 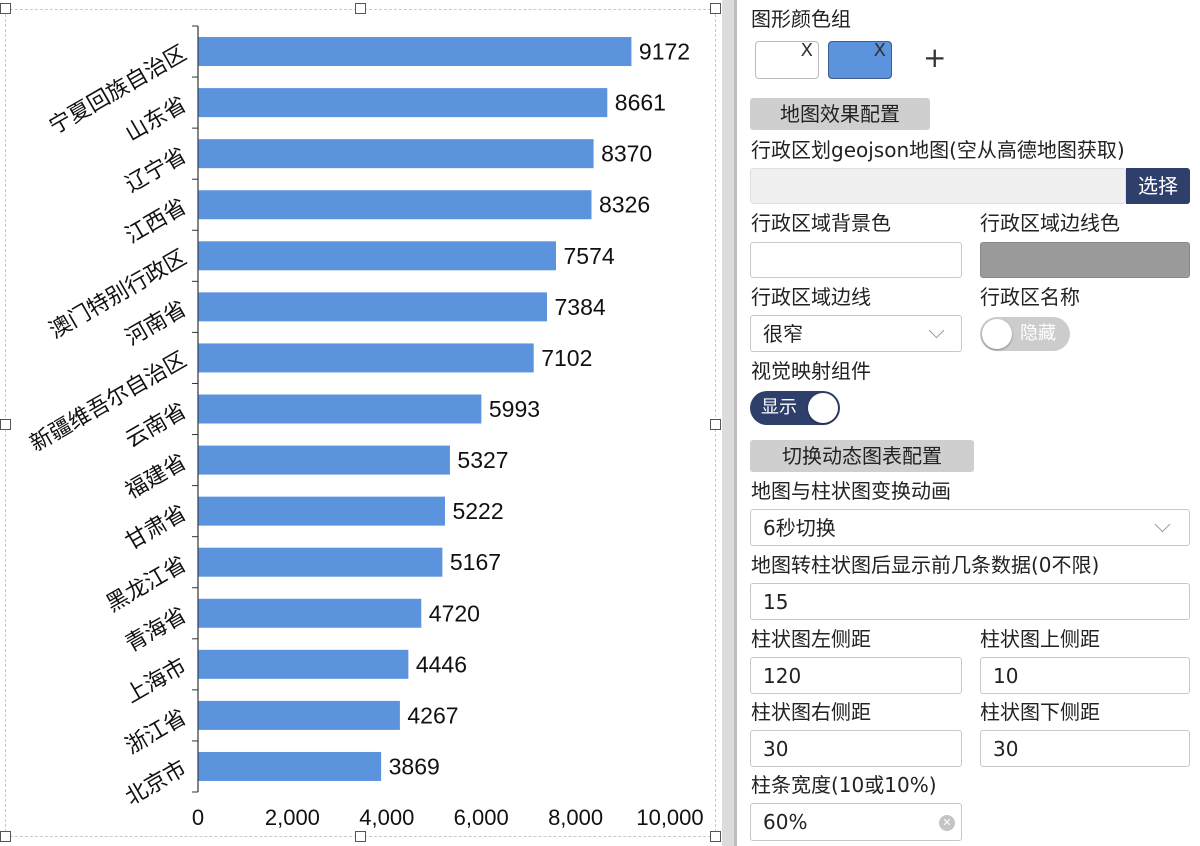 I want to click on resize-handle-bottom-right, so click(x=715, y=836).